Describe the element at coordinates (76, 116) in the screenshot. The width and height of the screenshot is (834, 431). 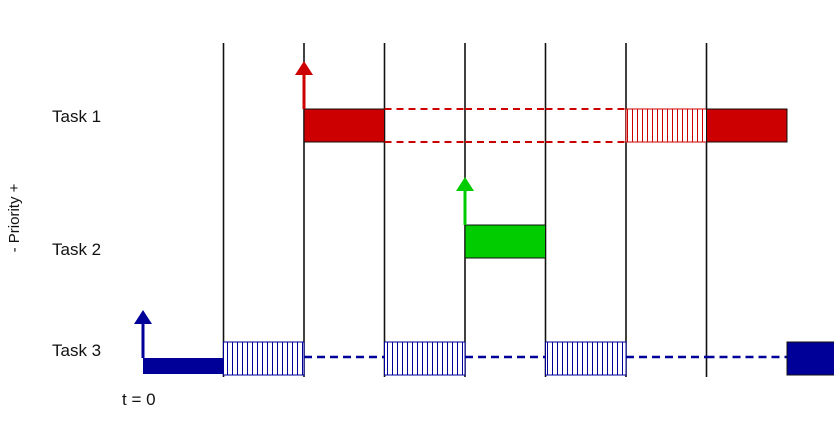
I see `task1-label: Task 1` at that location.